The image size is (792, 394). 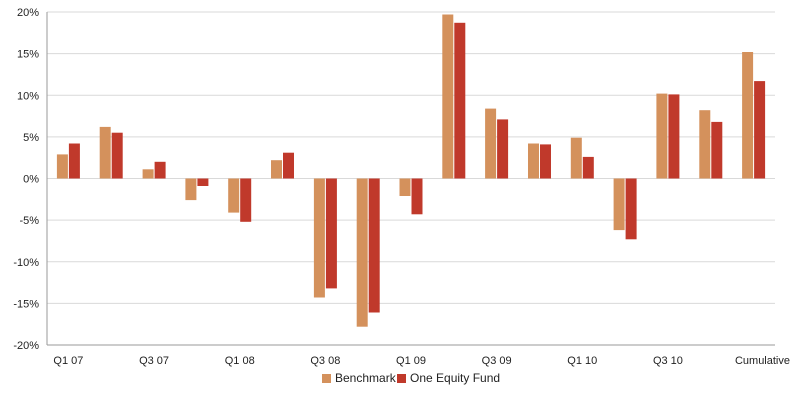 What do you see at coordinates (28, 55) in the screenshot?
I see `y-tick-label: 15%` at bounding box center [28, 55].